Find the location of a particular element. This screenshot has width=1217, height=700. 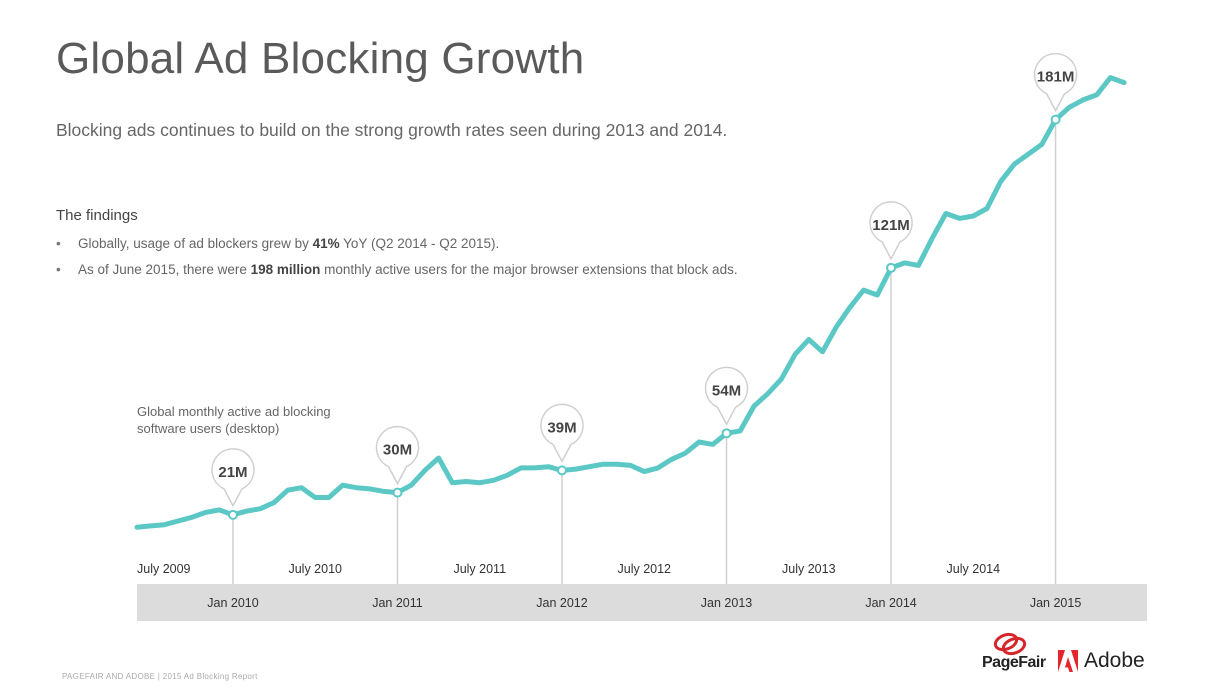

callout-label: 30M is located at coordinates (397, 450).